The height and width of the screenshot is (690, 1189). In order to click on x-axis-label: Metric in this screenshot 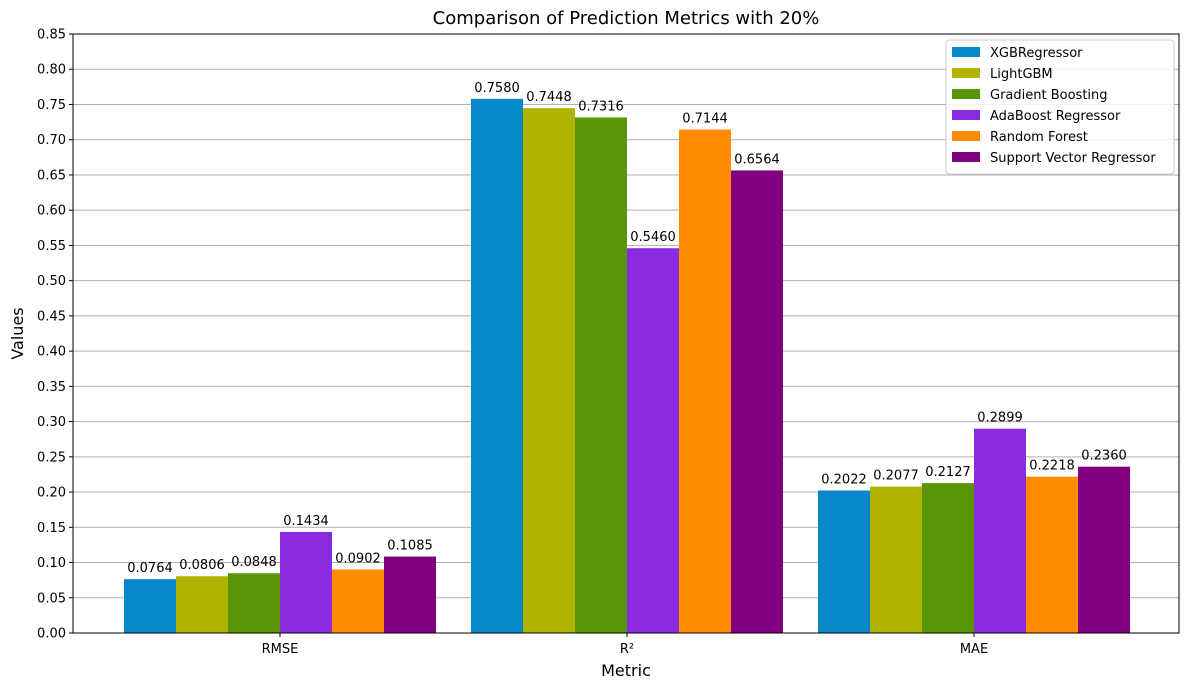, I will do `click(626, 670)`.